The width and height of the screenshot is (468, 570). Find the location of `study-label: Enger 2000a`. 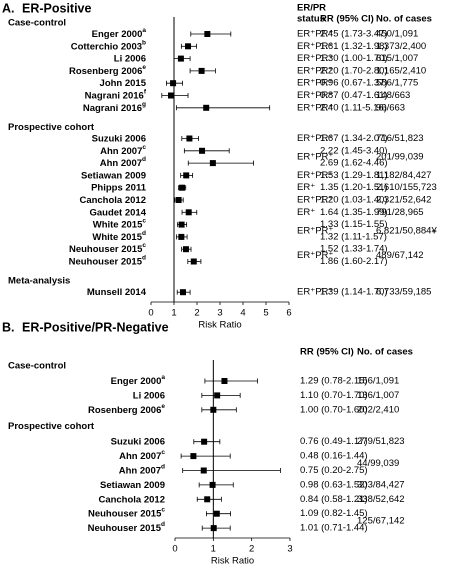

study-label: Enger 2000a is located at coordinates (119, 33).